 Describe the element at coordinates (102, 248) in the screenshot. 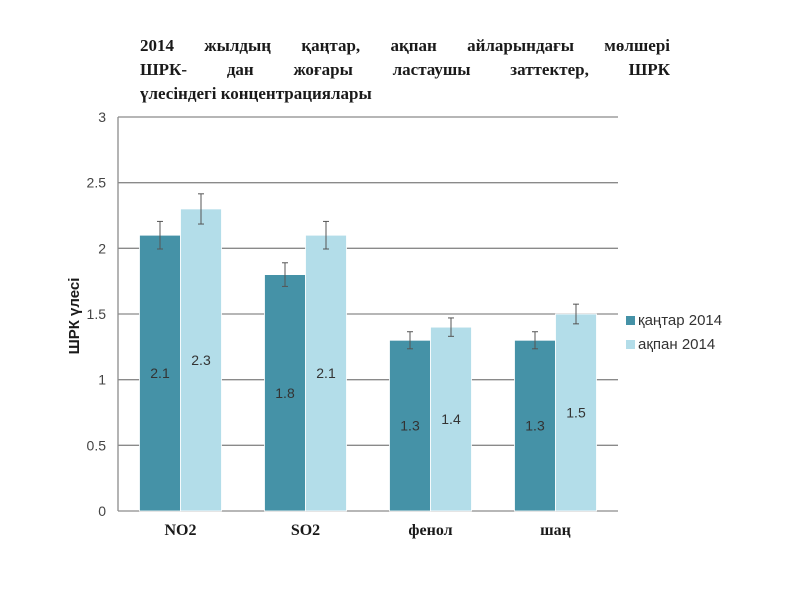

I see `y-tick-label: 2` at that location.